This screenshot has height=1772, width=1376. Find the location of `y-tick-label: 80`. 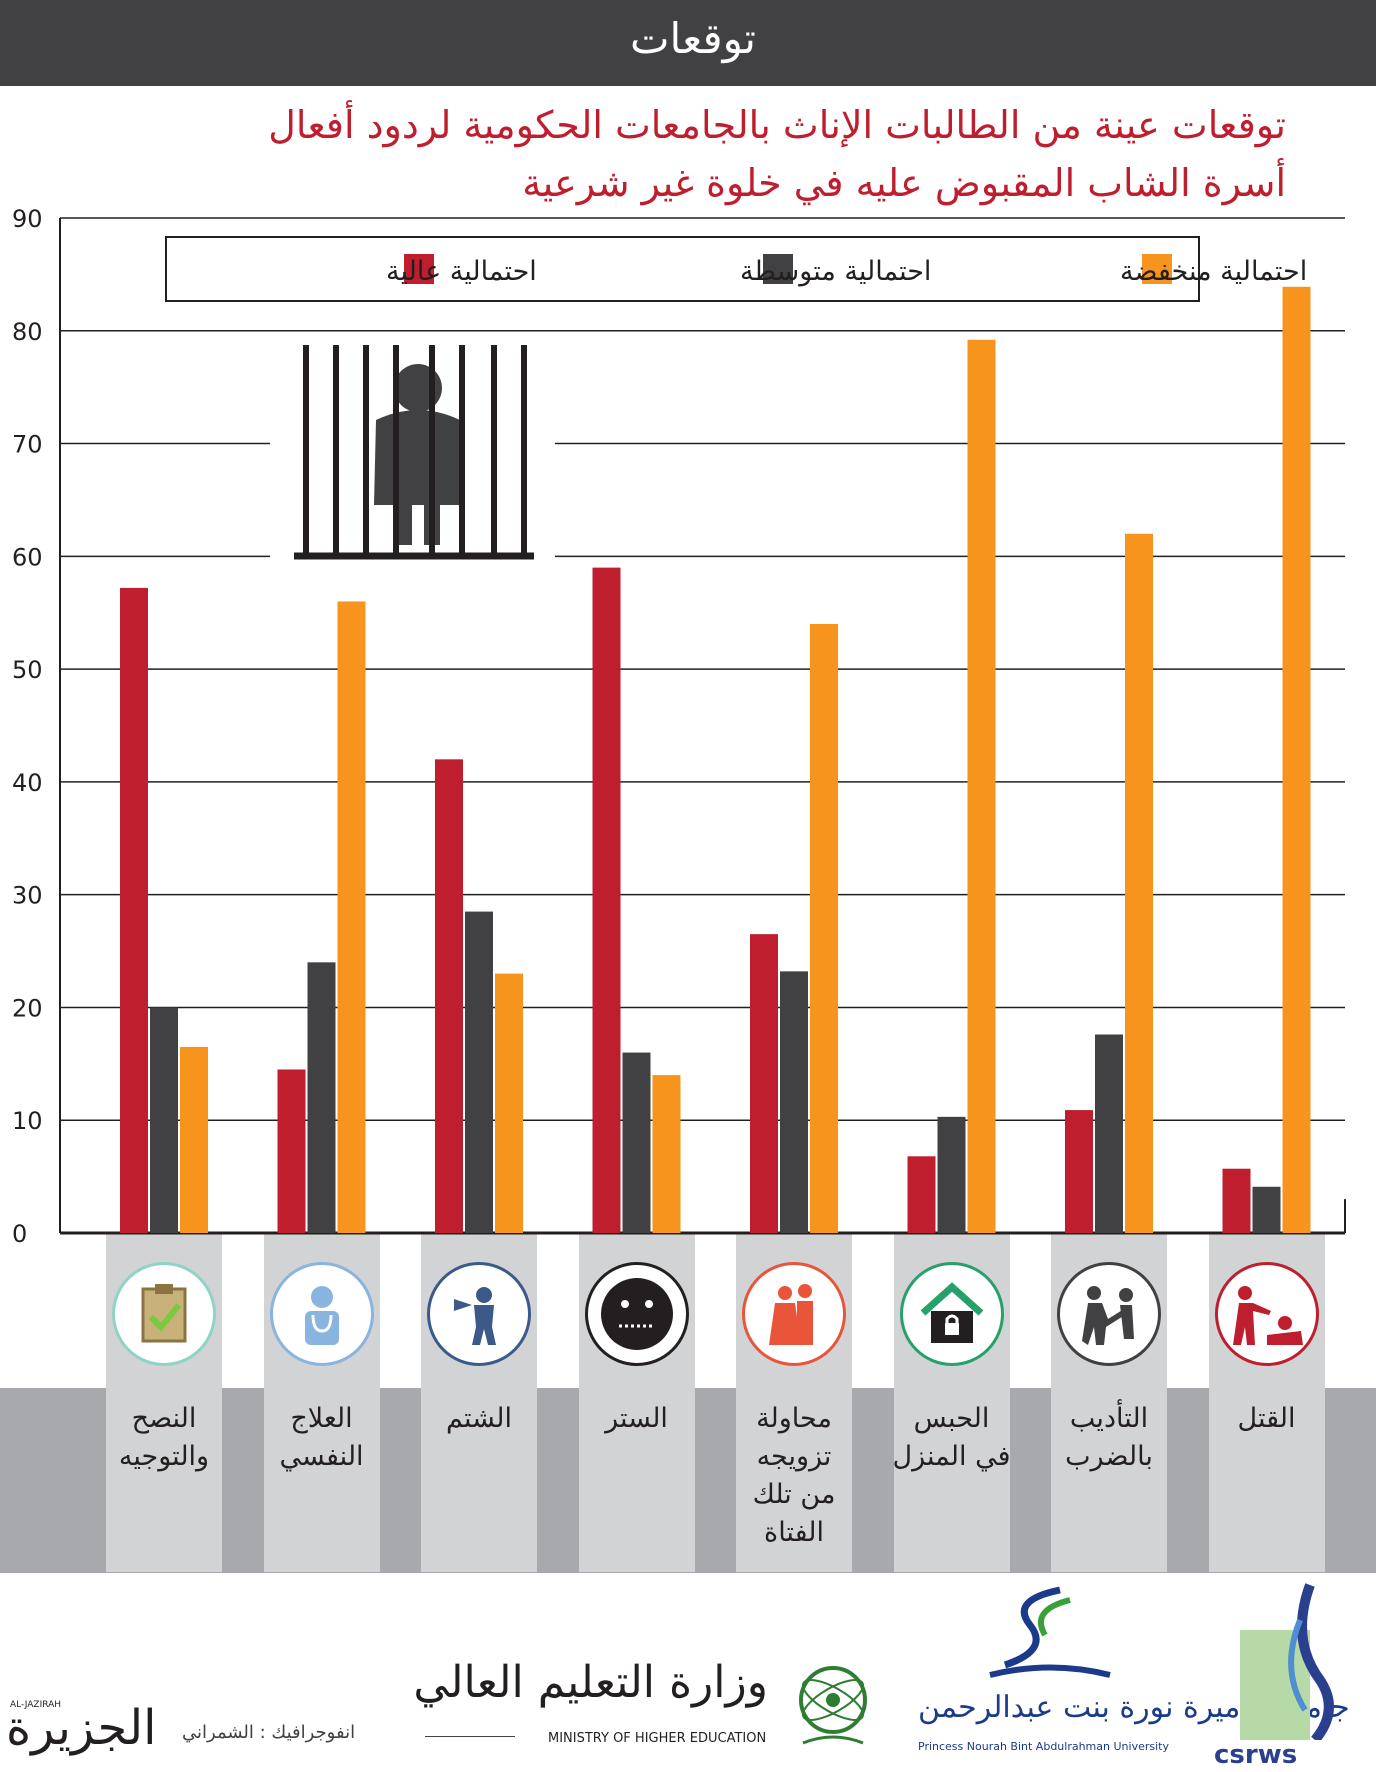

y-tick-label: 80 is located at coordinates (27, 332).